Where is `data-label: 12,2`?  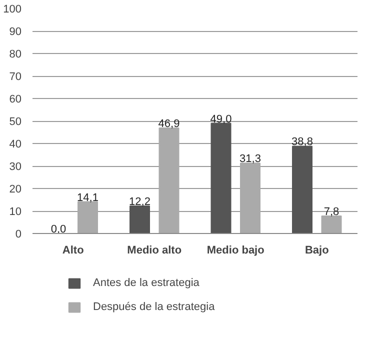 data-label: 12,2 is located at coordinates (139, 202).